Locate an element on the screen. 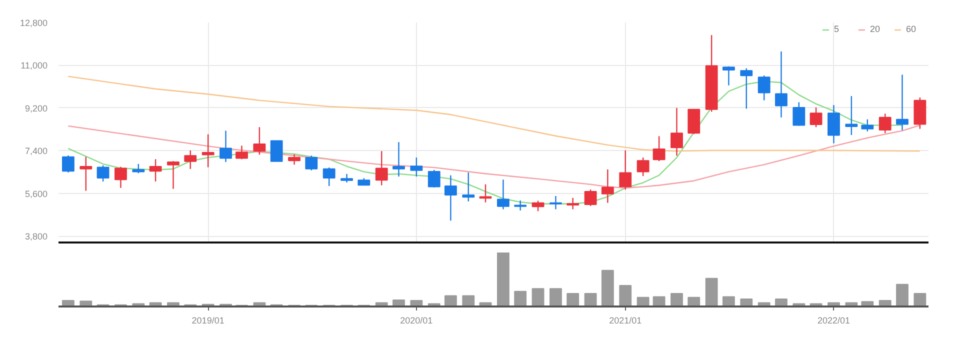 The image size is (960, 338). x-tick-label: 2020/01 is located at coordinates (416, 321).